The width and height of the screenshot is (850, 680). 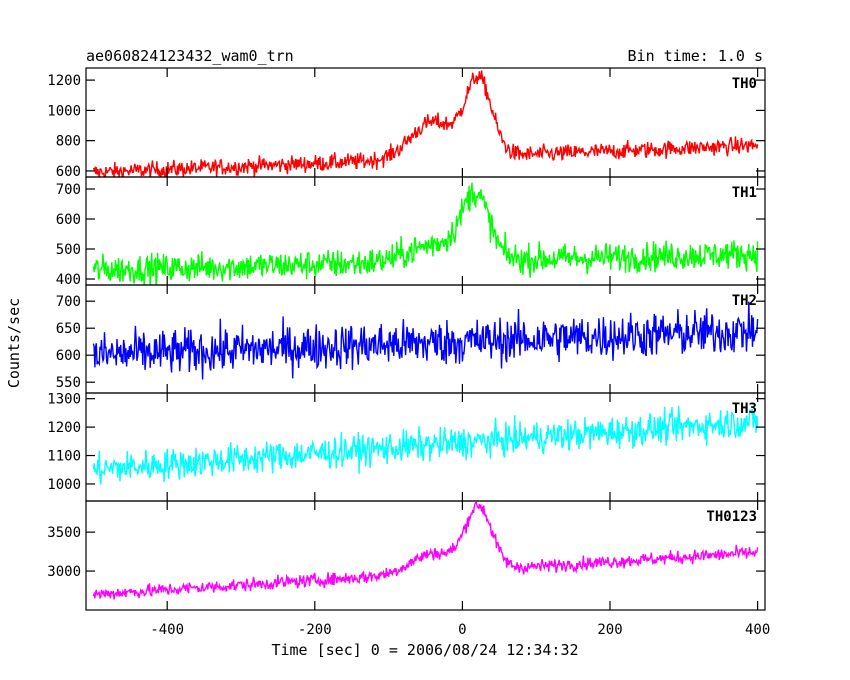 I want to click on panel-label: TH0, so click(x=744, y=84).